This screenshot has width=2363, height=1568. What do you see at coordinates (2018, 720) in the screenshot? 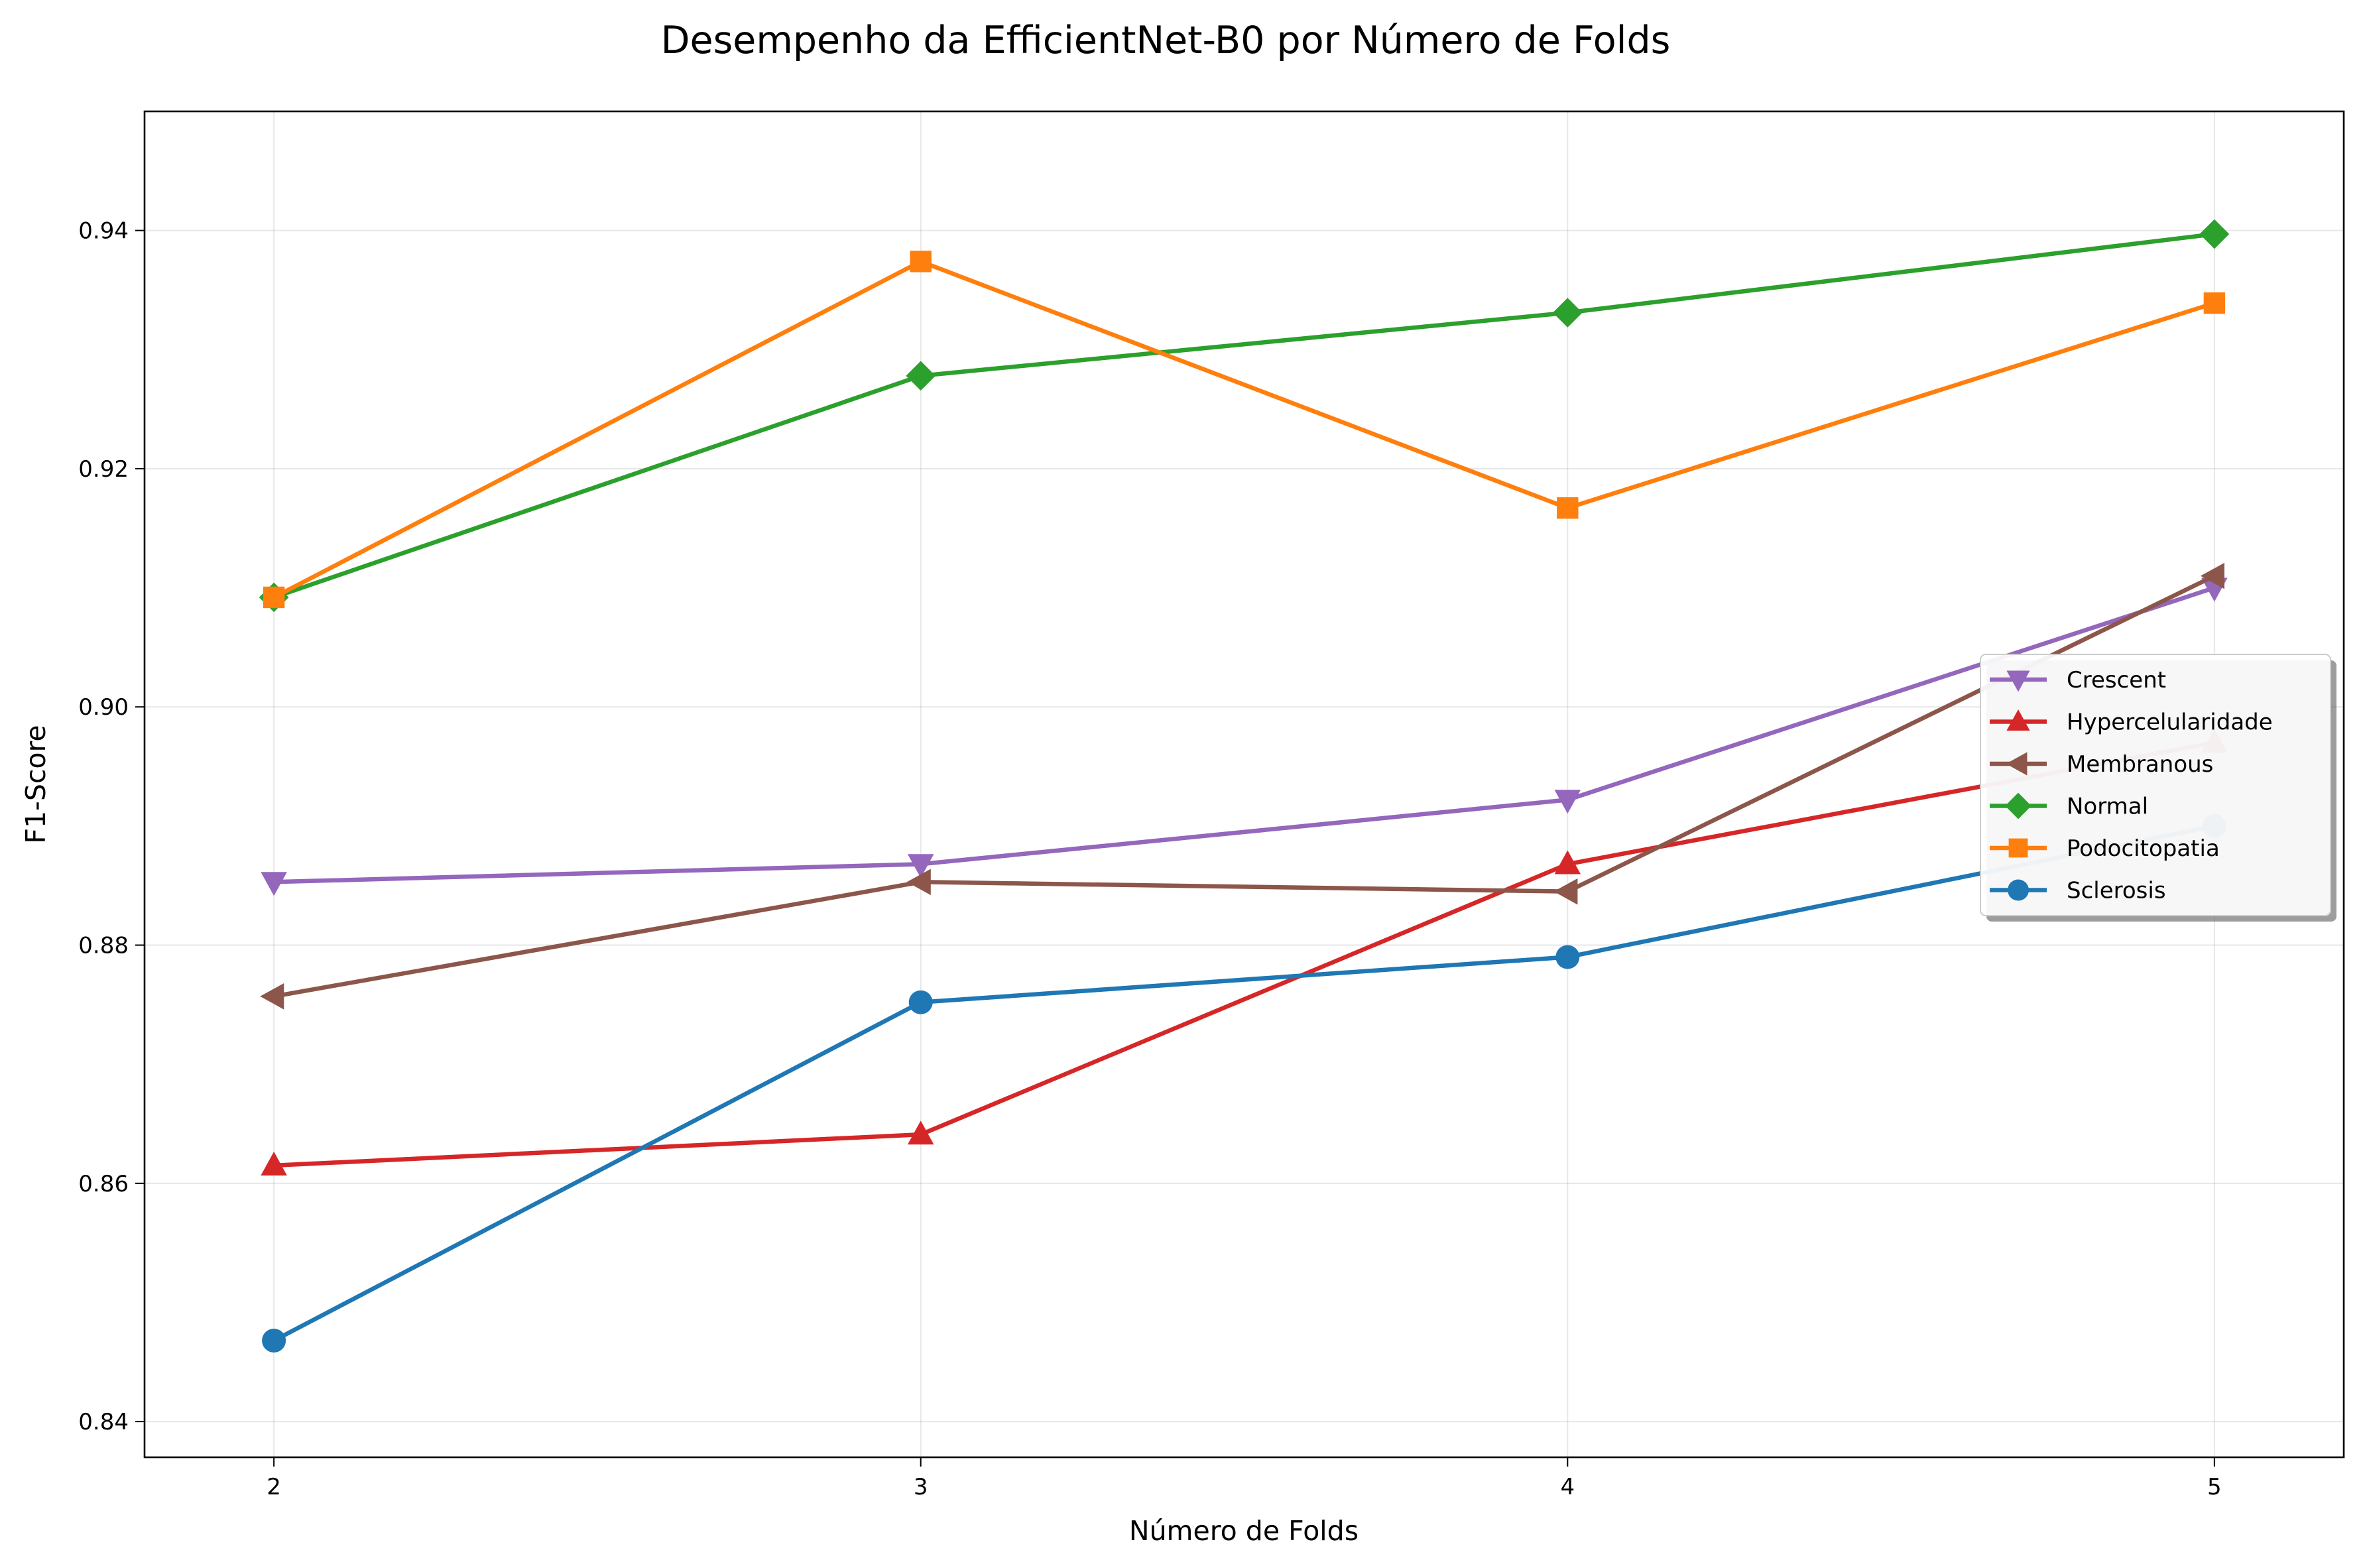
I see `legend-marker-hypercelularidade` at bounding box center [2018, 720].